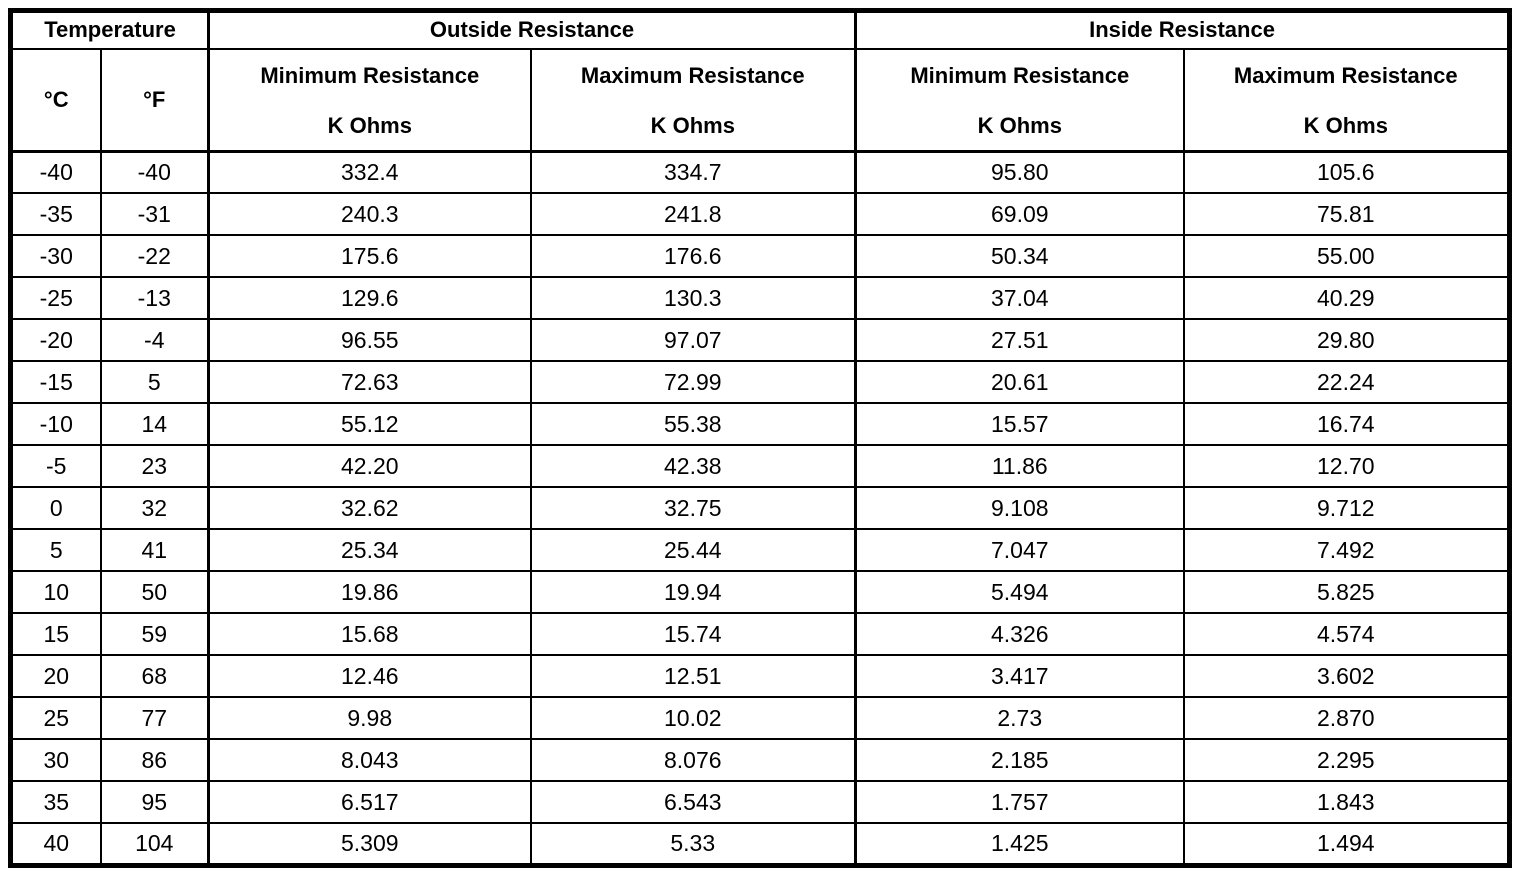  I want to click on cell-temp-c: 30, so click(55, 760).